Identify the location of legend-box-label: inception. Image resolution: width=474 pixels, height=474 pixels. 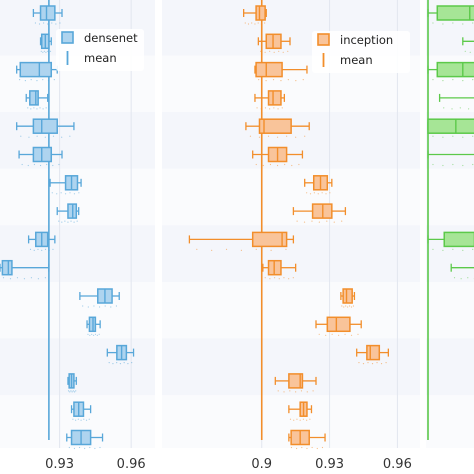
(366, 40).